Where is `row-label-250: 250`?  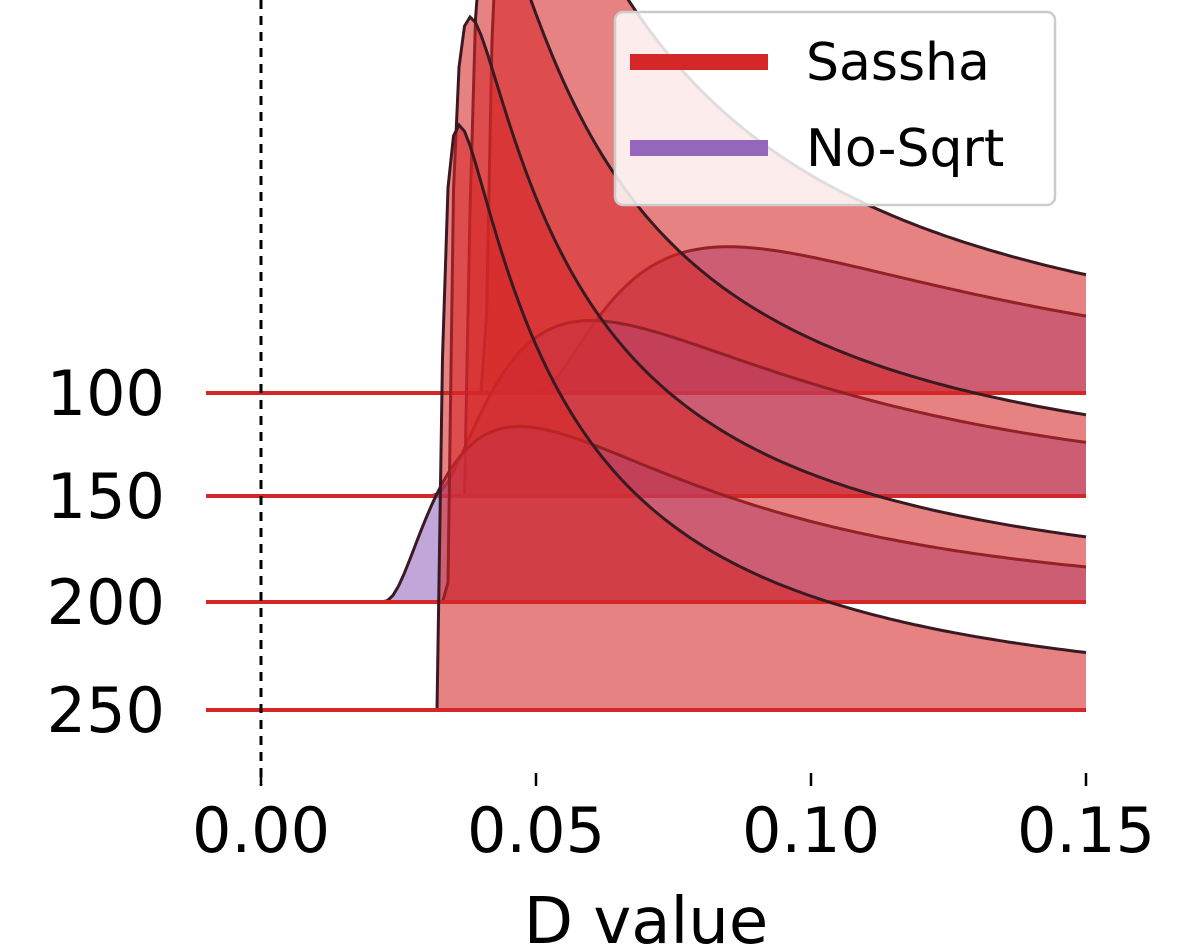 row-label-250: 250 is located at coordinates (106, 710).